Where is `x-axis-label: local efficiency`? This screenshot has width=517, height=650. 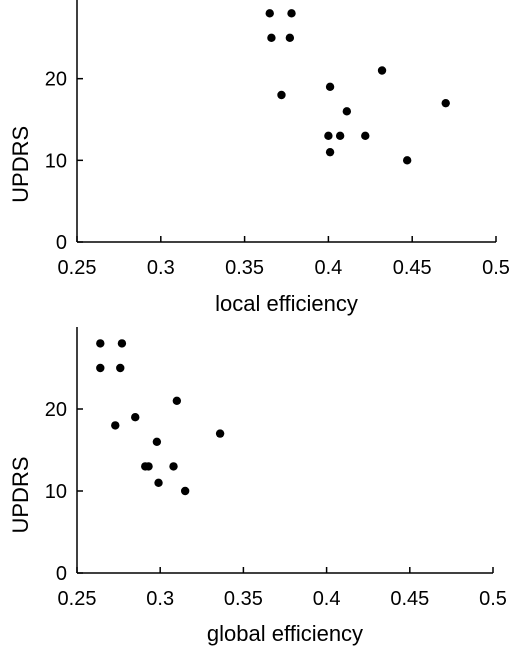
x-axis-label: local efficiency is located at coordinates (286, 303).